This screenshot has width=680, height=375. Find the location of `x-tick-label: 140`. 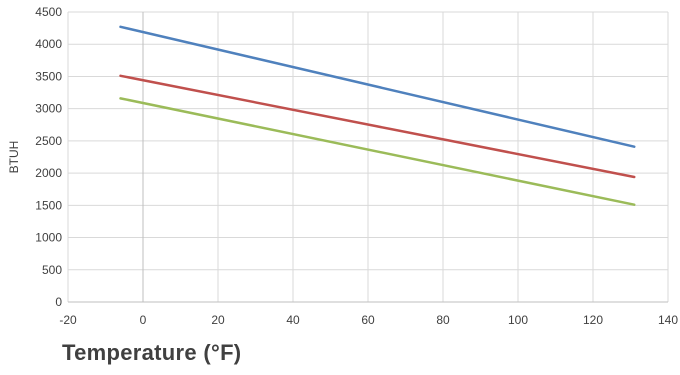

x-tick-label: 140 is located at coordinates (668, 320).